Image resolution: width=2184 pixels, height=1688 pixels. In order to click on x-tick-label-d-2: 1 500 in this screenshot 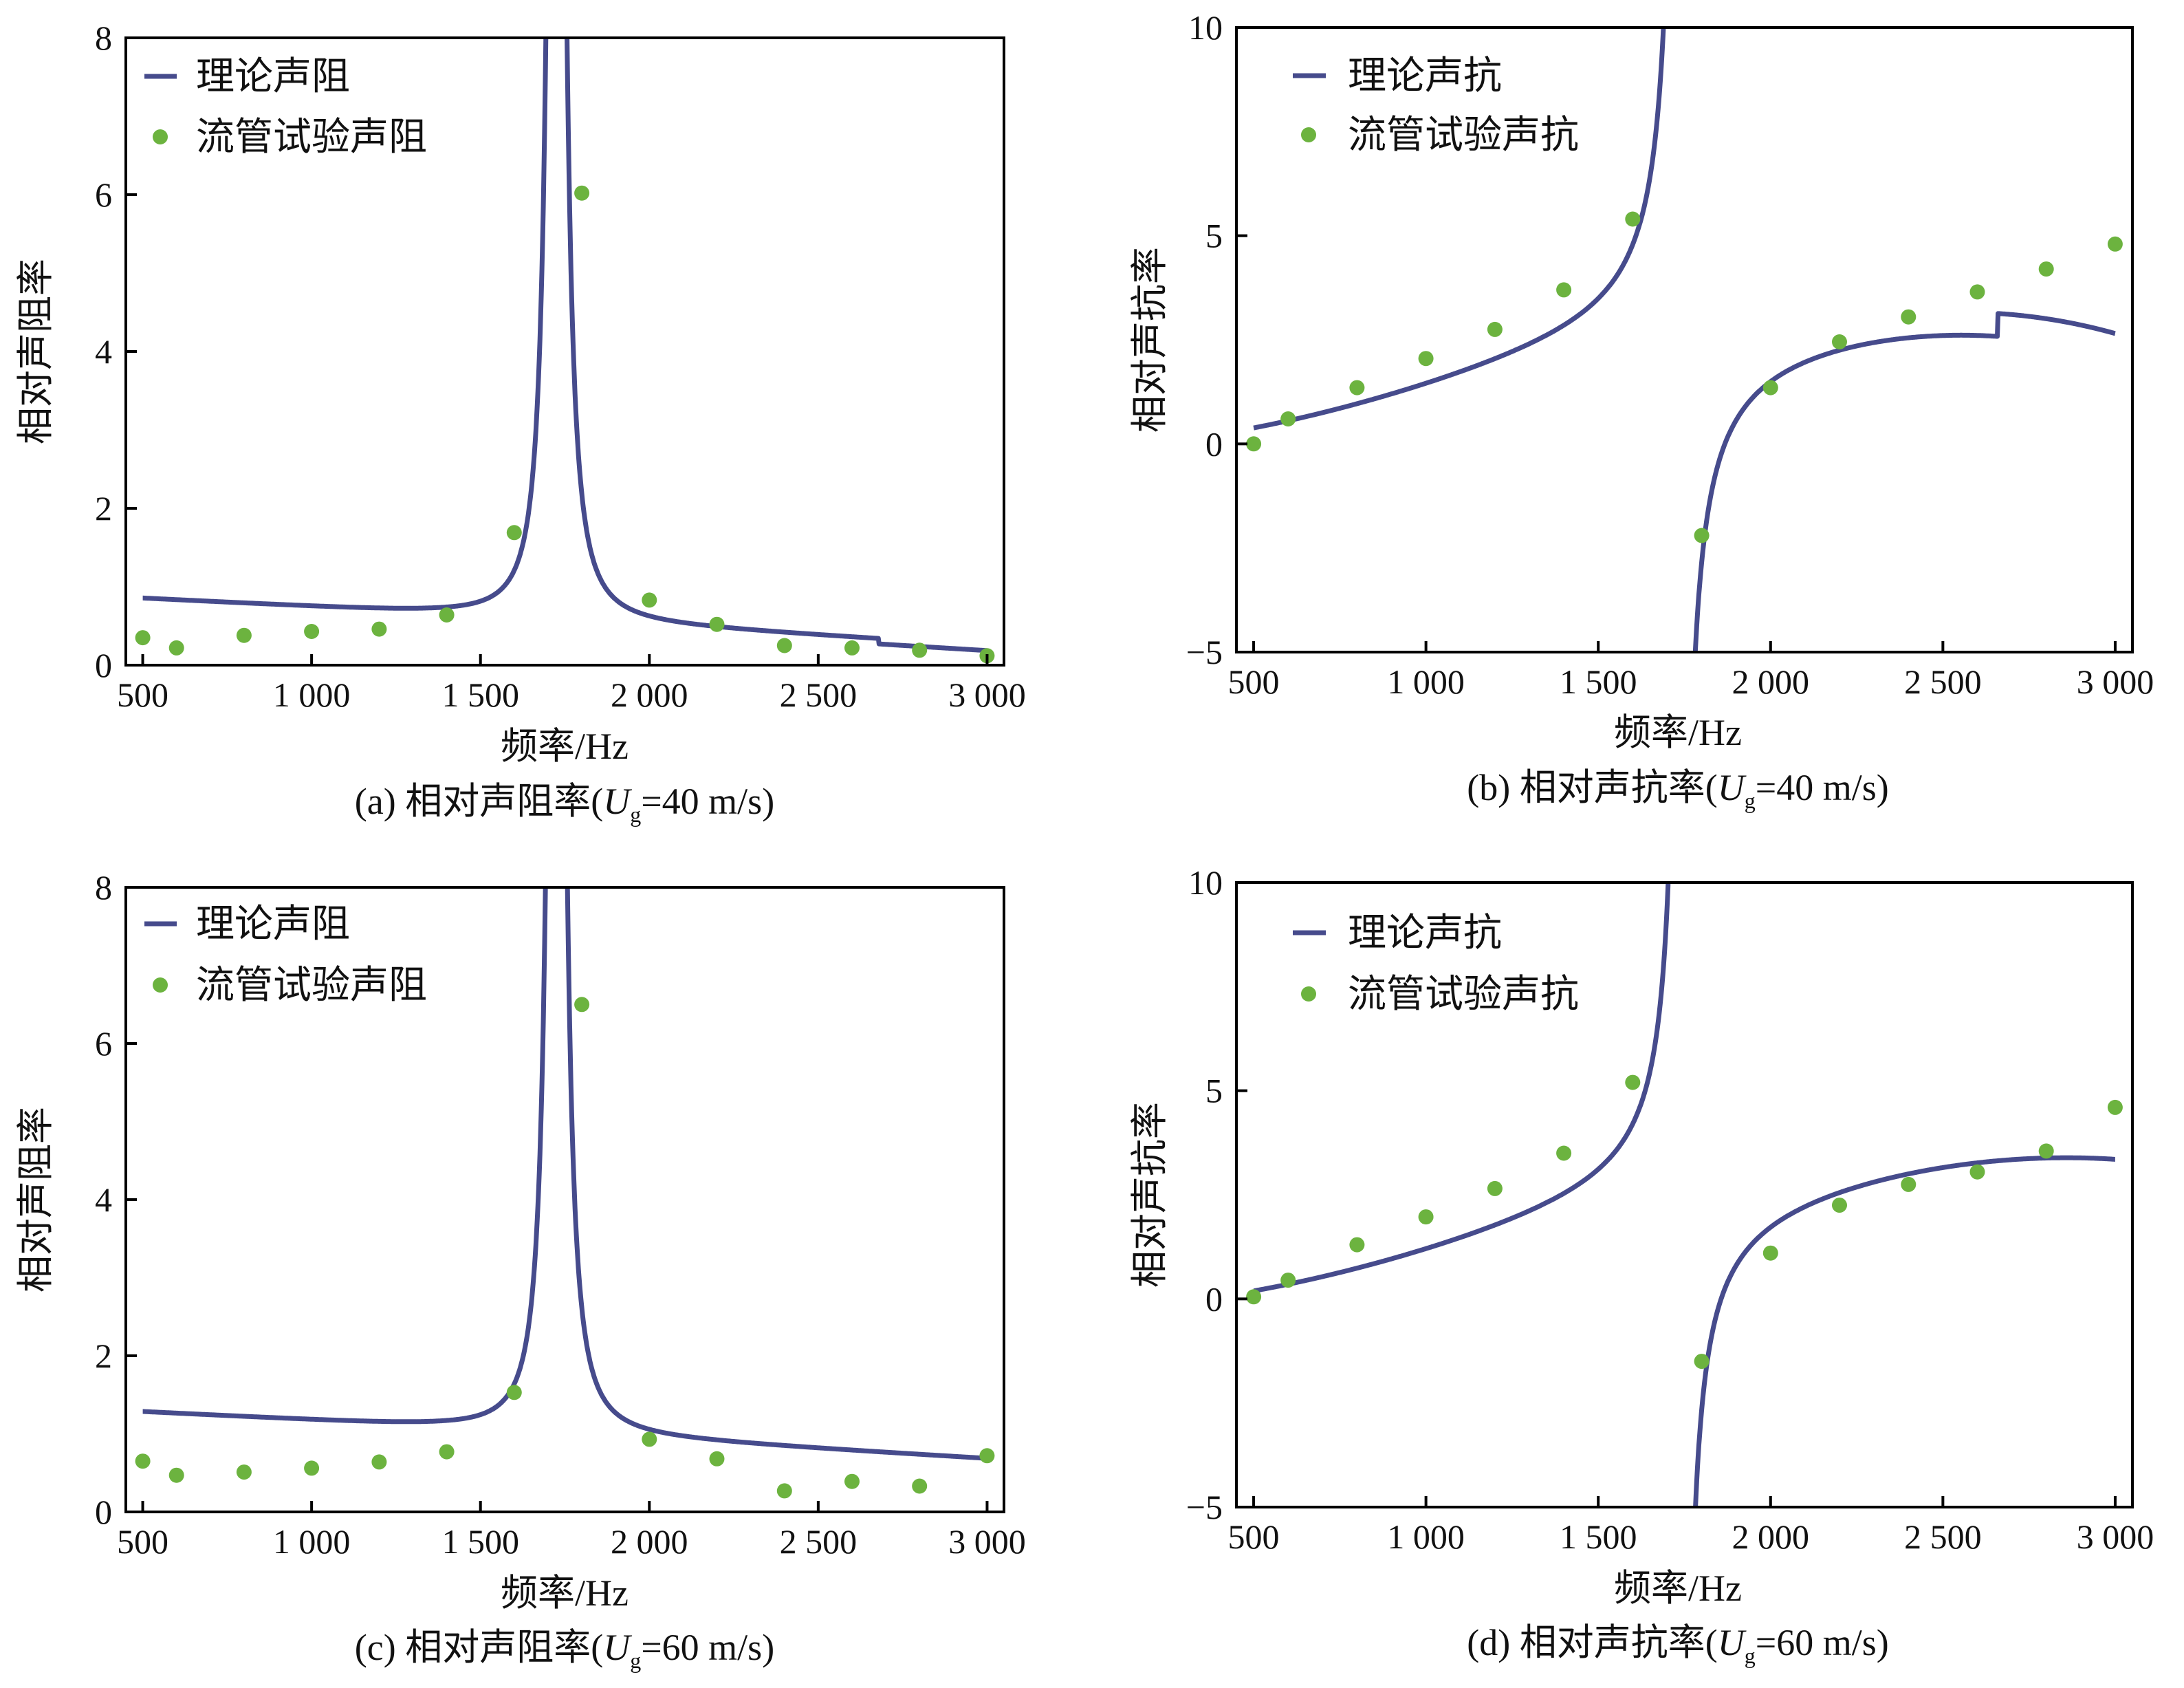, I will do `click(1598, 1536)`.